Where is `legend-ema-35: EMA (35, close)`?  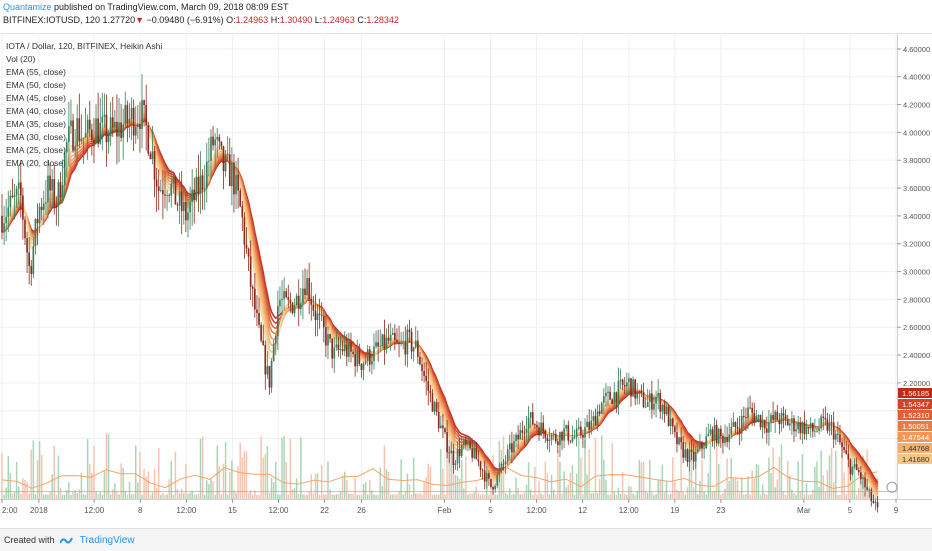
legend-ema-35: EMA (35, close) is located at coordinates (36, 124).